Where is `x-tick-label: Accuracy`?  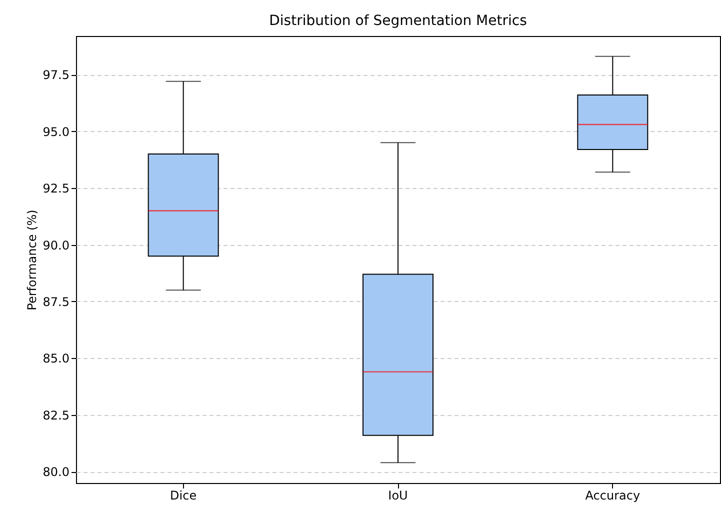 x-tick-label: Accuracy is located at coordinates (612, 495).